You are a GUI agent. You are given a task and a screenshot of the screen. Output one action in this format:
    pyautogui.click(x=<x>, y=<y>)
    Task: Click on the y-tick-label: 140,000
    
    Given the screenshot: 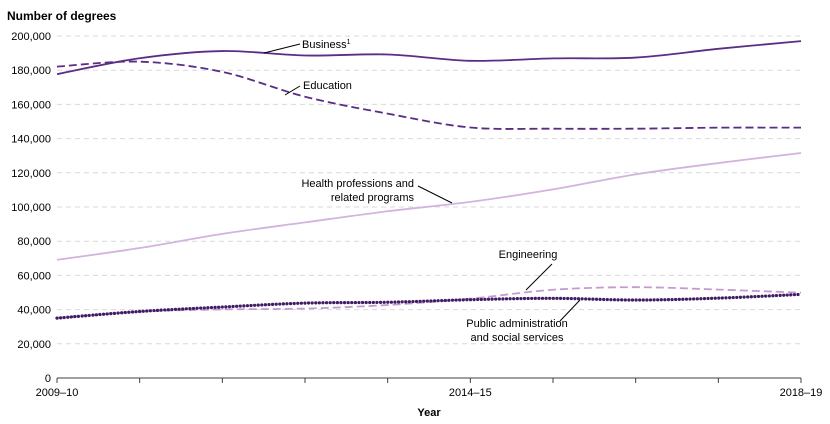 What is the action you would take?
    pyautogui.click(x=31, y=140)
    